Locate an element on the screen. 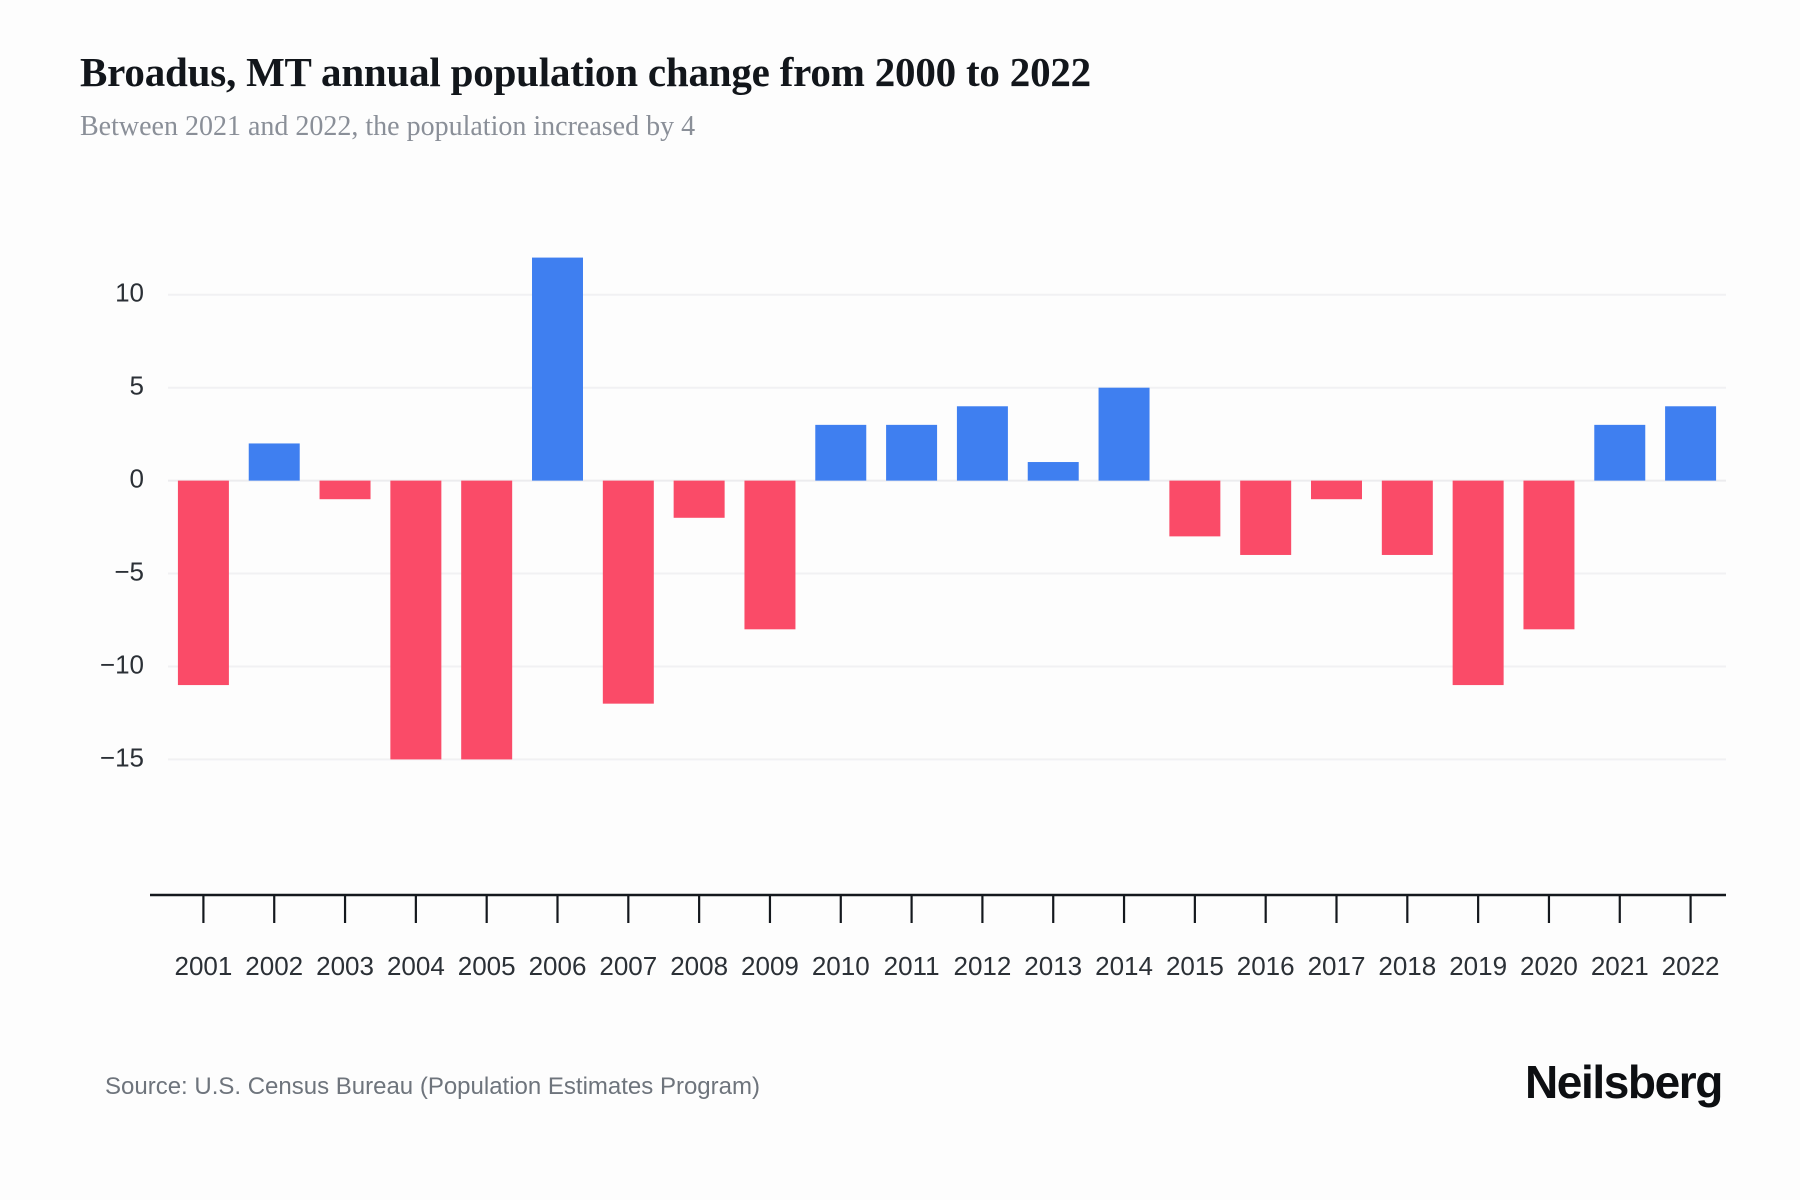 The image size is (1800, 1200). x-axis-tick-label: 2017 is located at coordinates (1337, 966).